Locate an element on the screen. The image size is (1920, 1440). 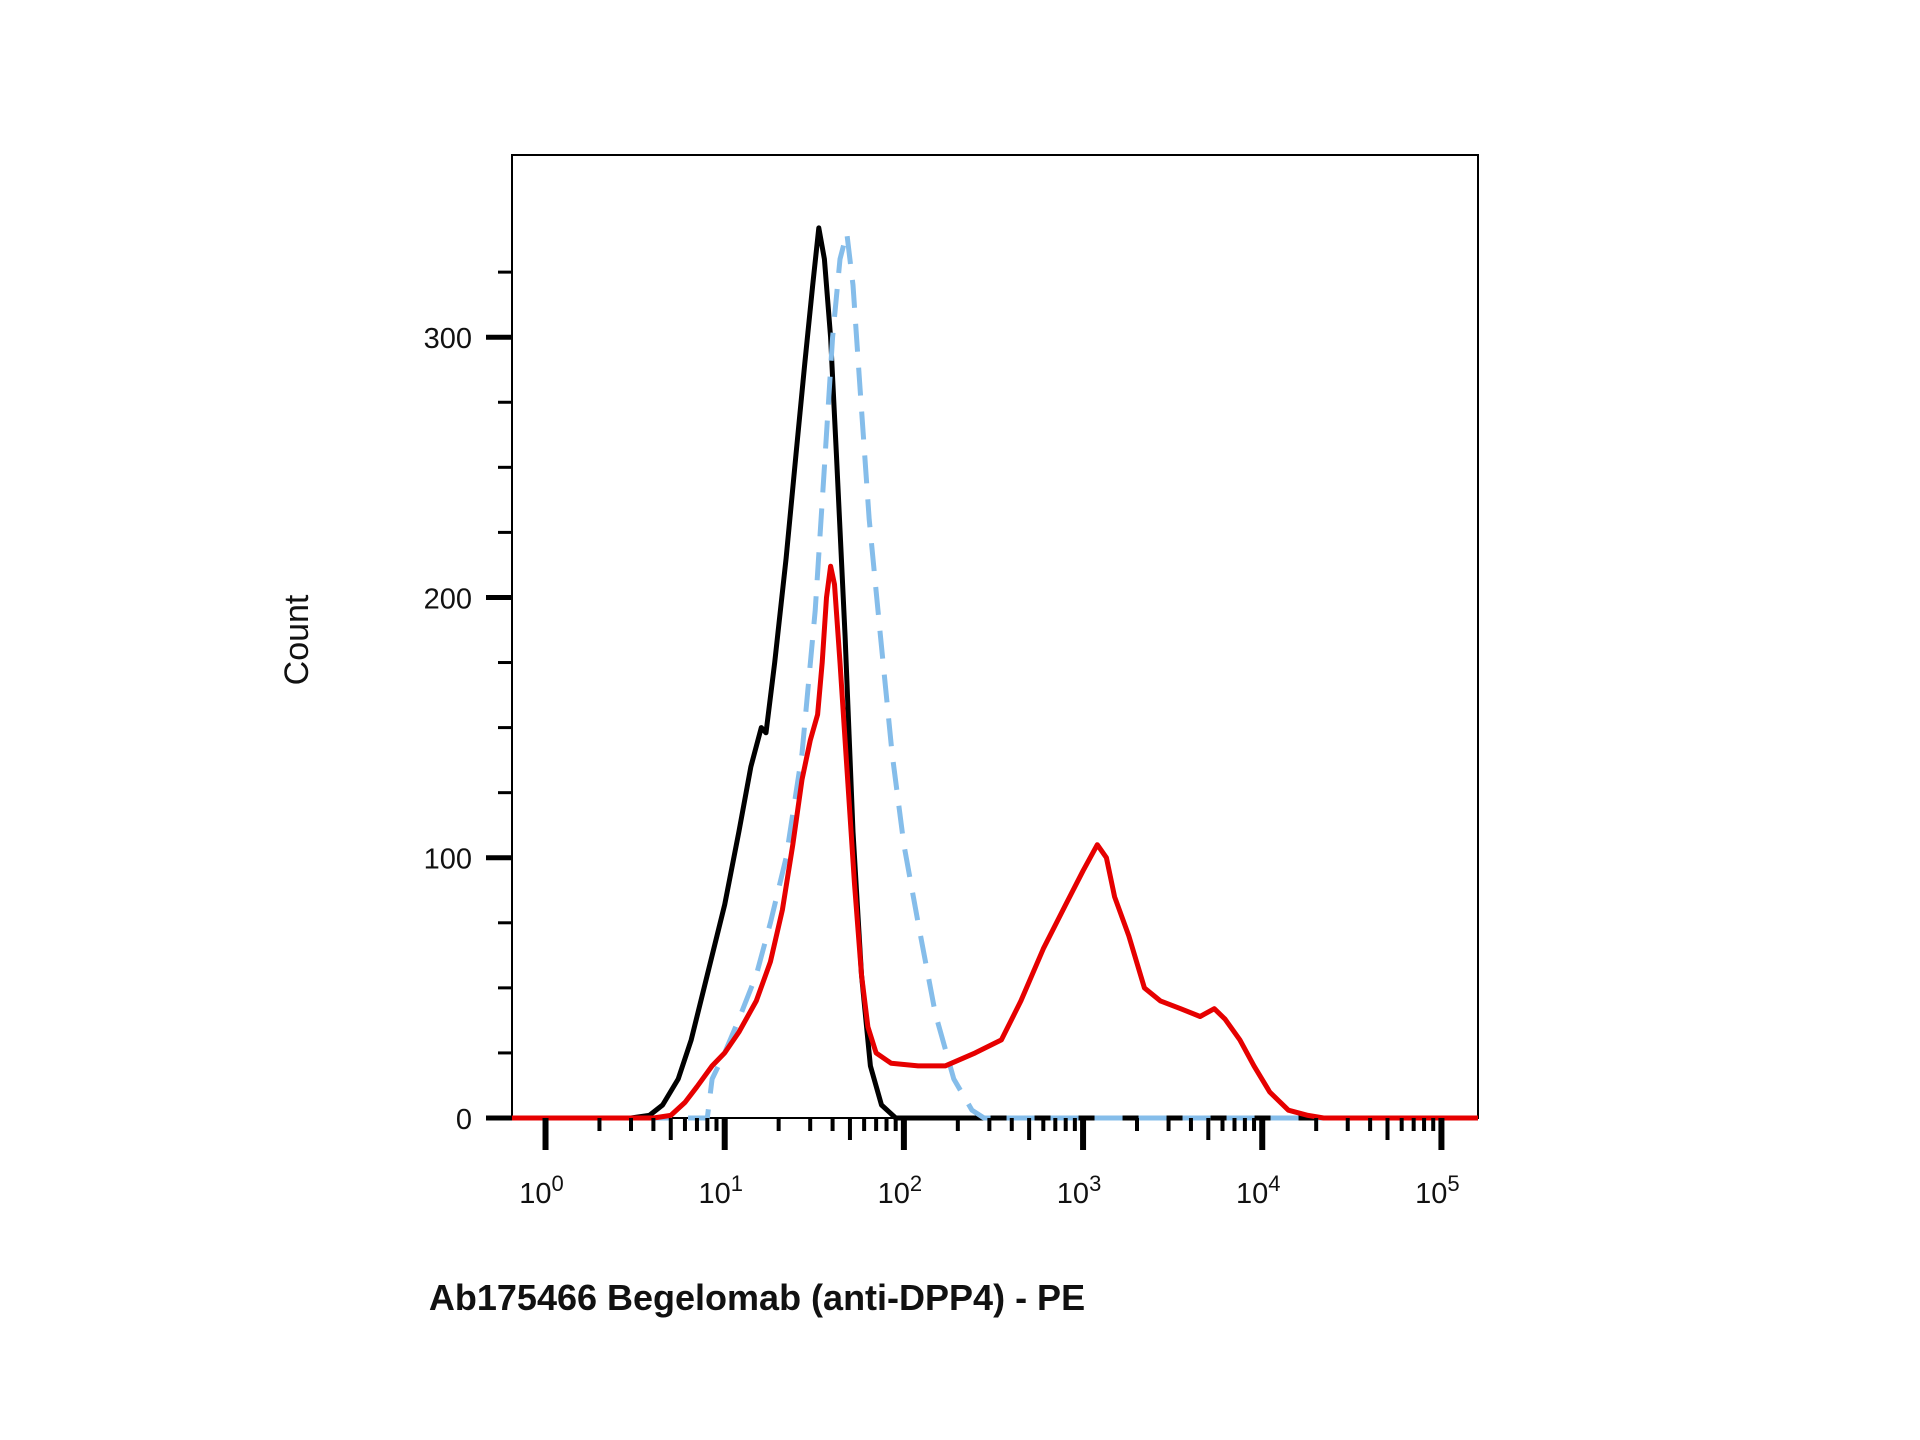
y-axis-title: Count is located at coordinates (297, 639).